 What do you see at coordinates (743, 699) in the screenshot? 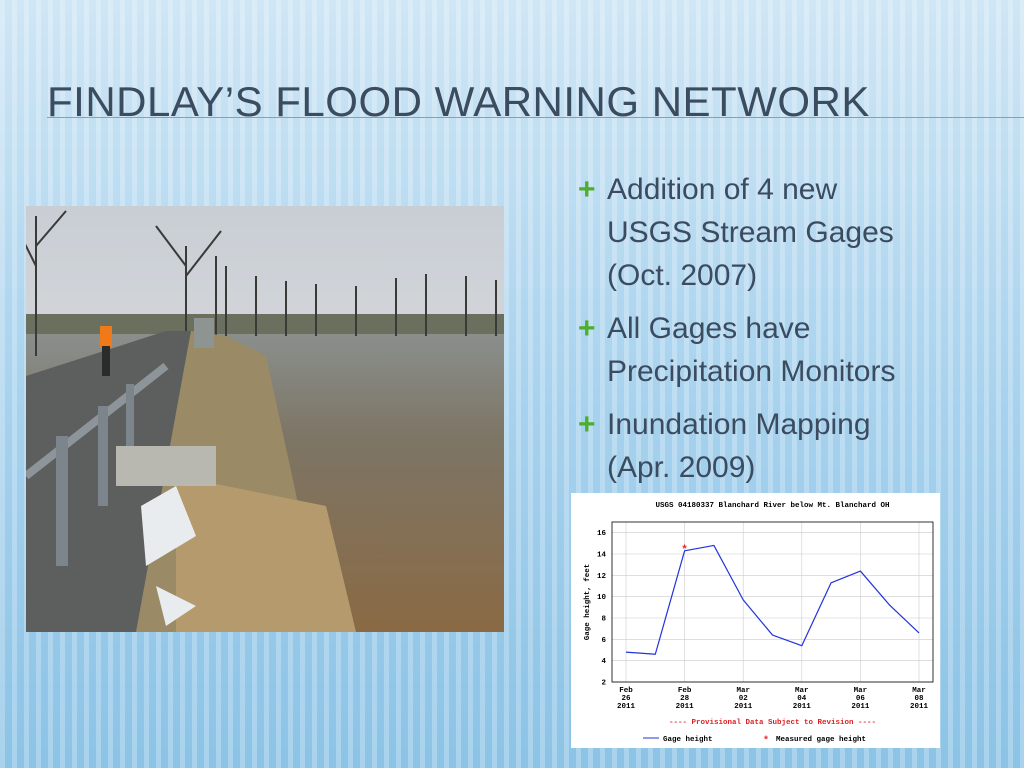
I see `x-tick-label: Mar 02 2011` at bounding box center [743, 699].